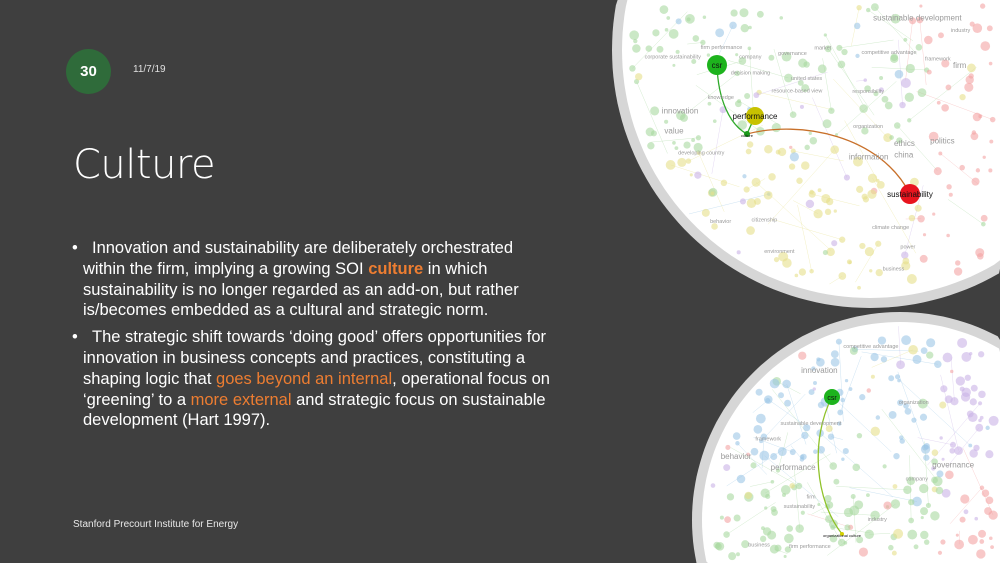 This screenshot has width=1000, height=563. Describe the element at coordinates (701, 153) in the screenshot. I see `network-term-label: developing country` at that location.